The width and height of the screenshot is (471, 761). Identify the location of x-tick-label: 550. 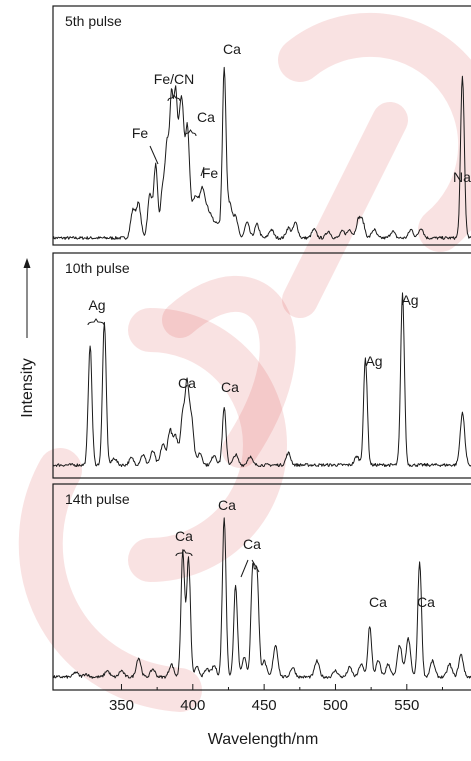
(406, 705).